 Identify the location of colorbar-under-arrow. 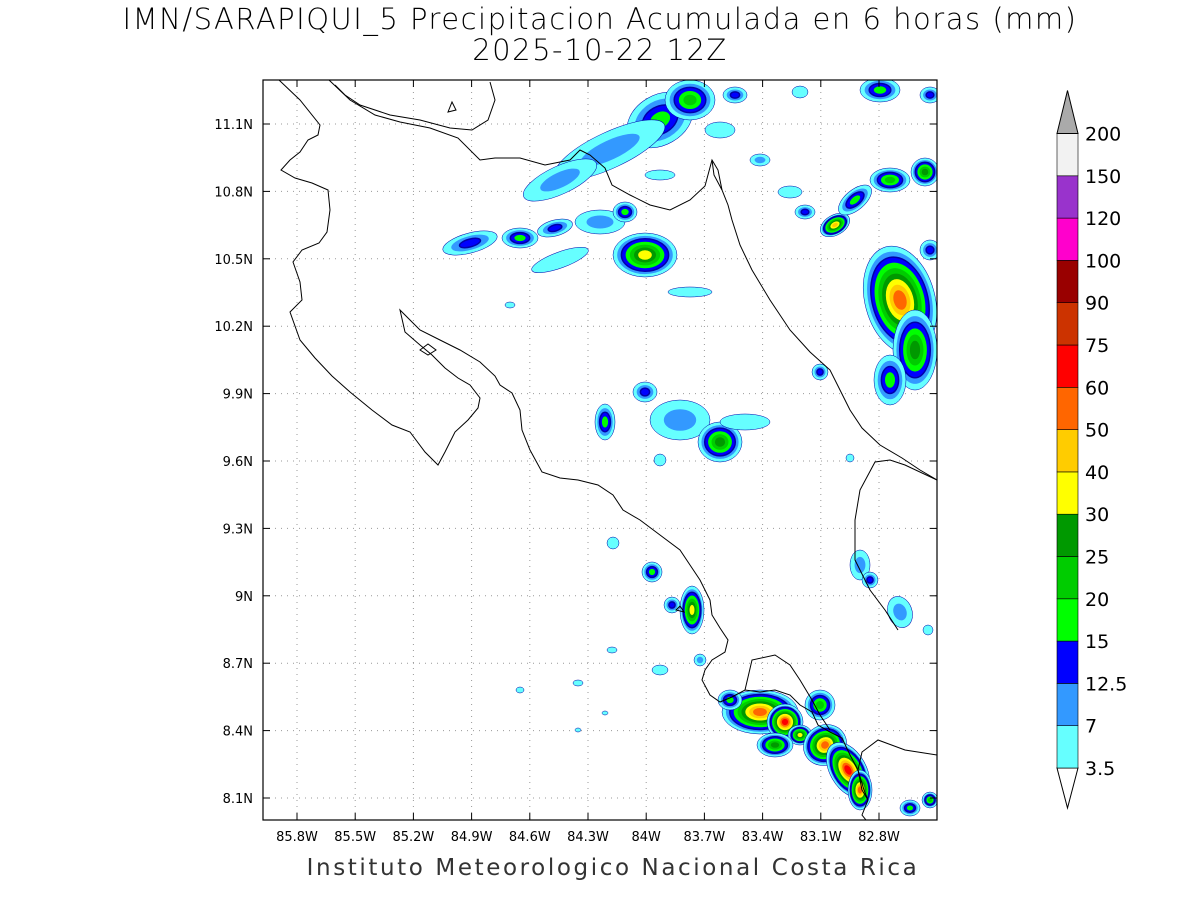
(1067, 788).